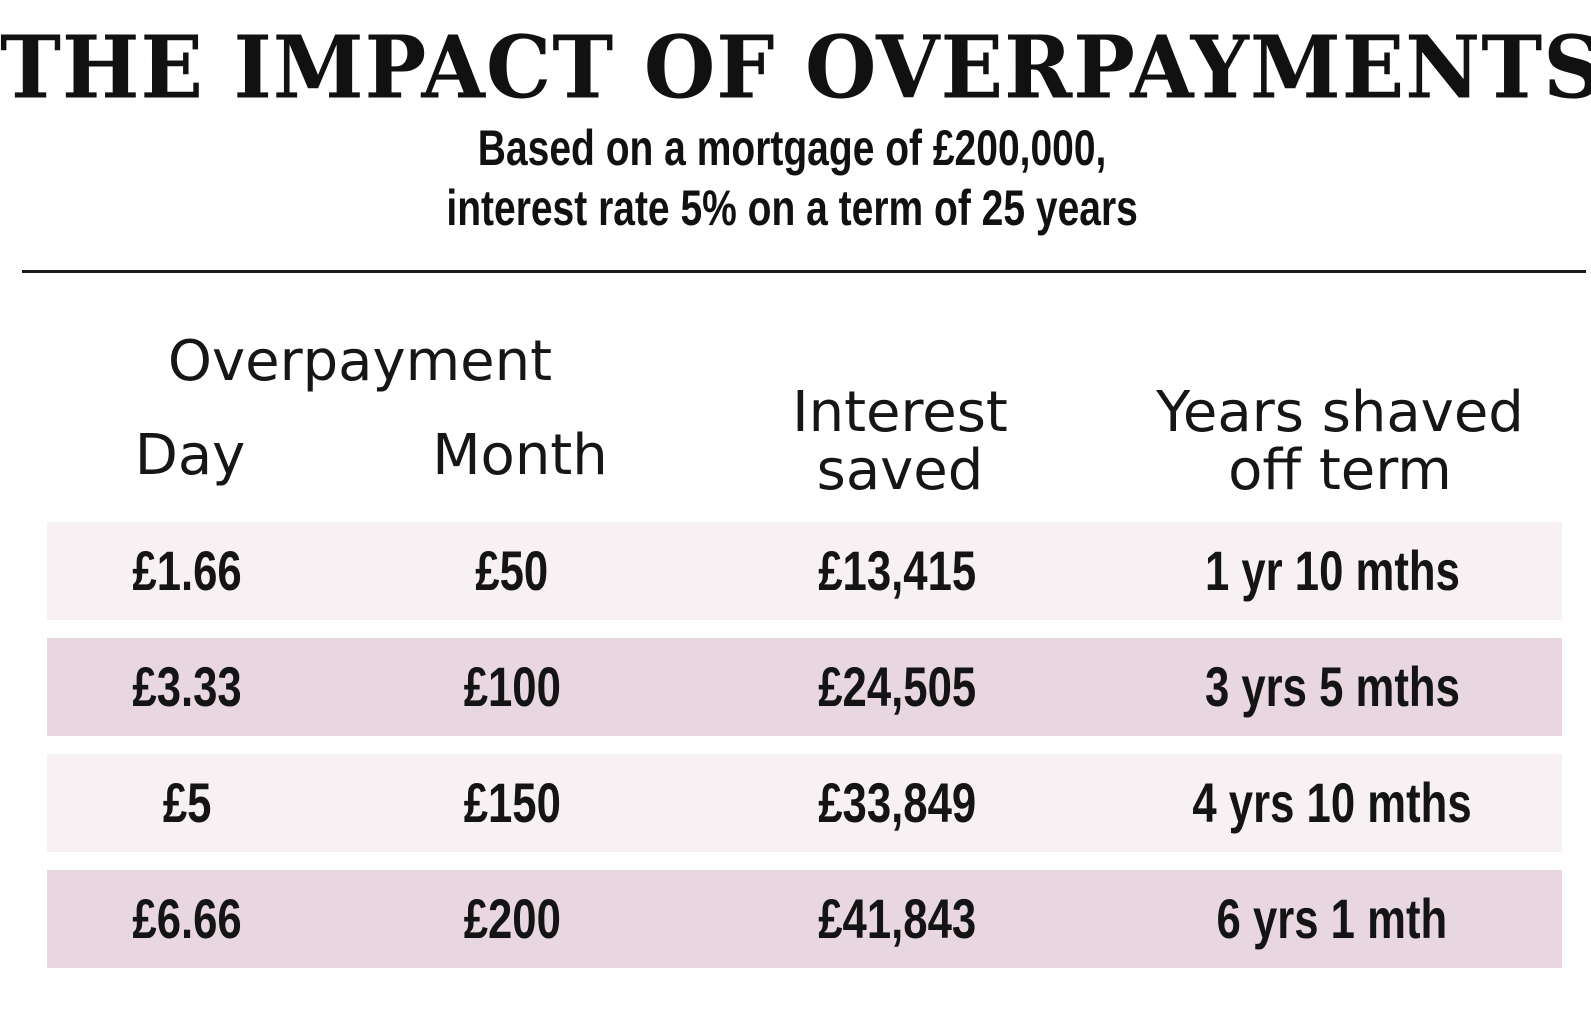  I want to click on cell-day: £3.33, so click(187, 686).